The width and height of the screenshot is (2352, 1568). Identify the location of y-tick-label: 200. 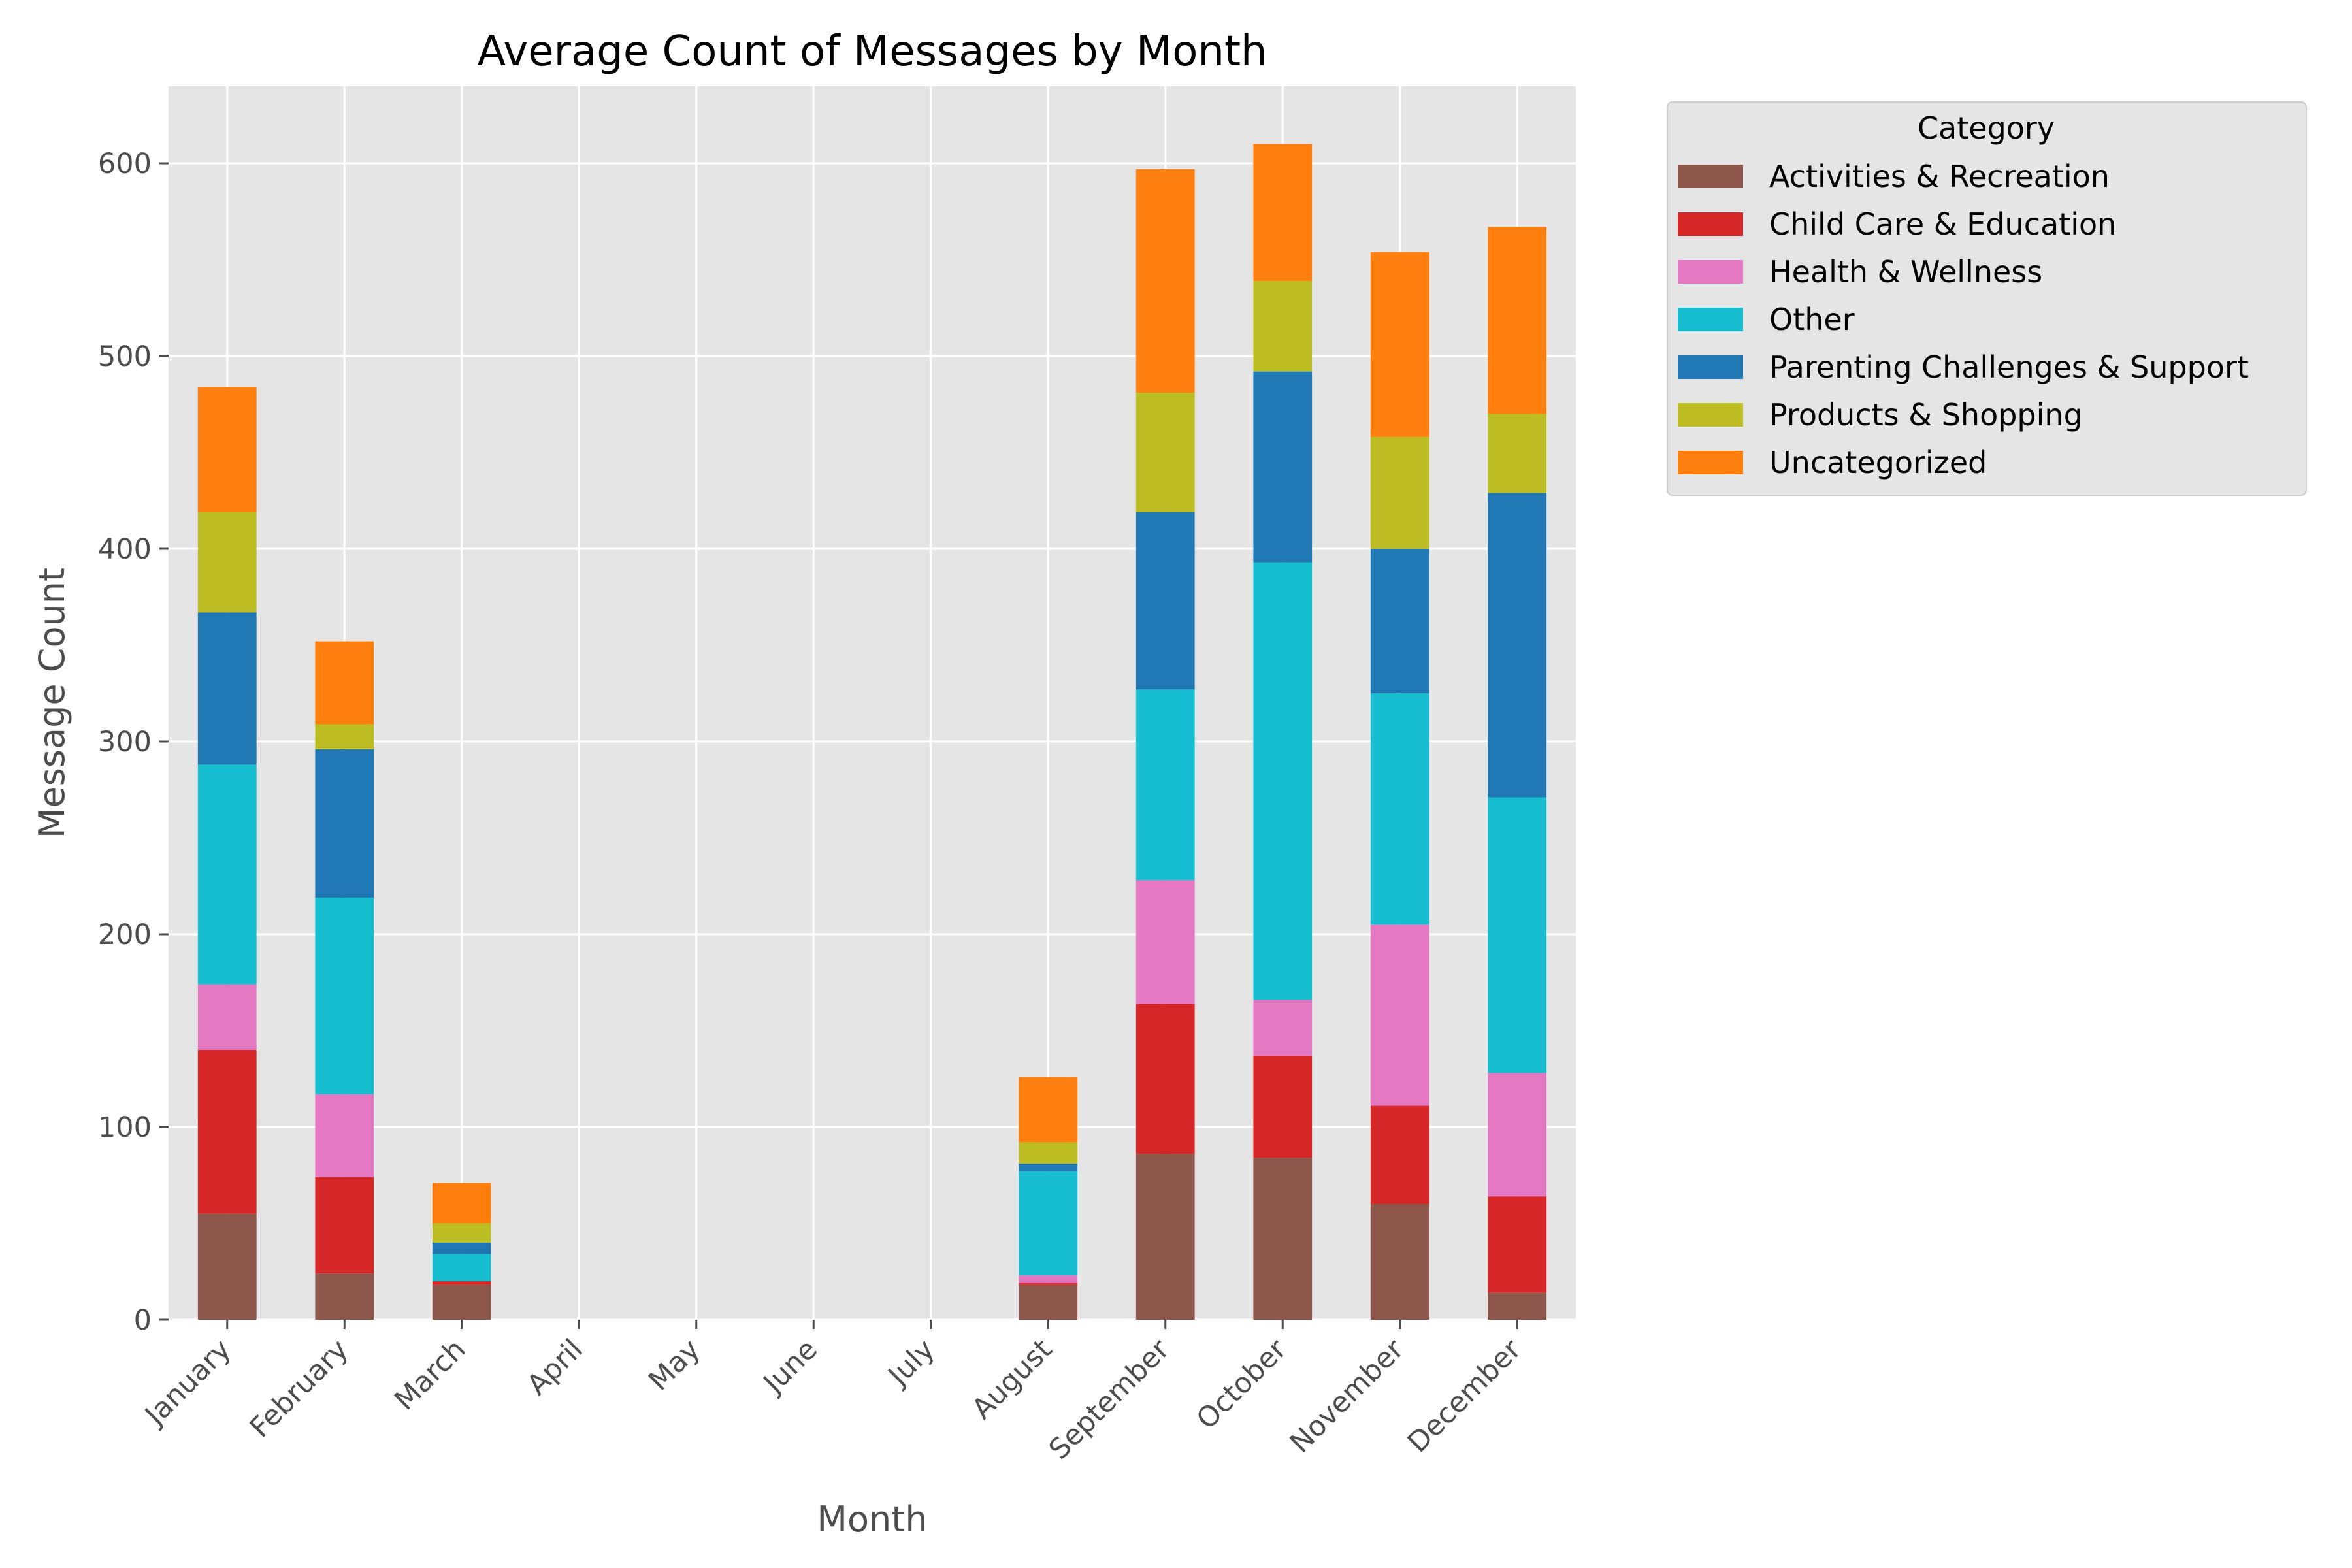
(125, 935).